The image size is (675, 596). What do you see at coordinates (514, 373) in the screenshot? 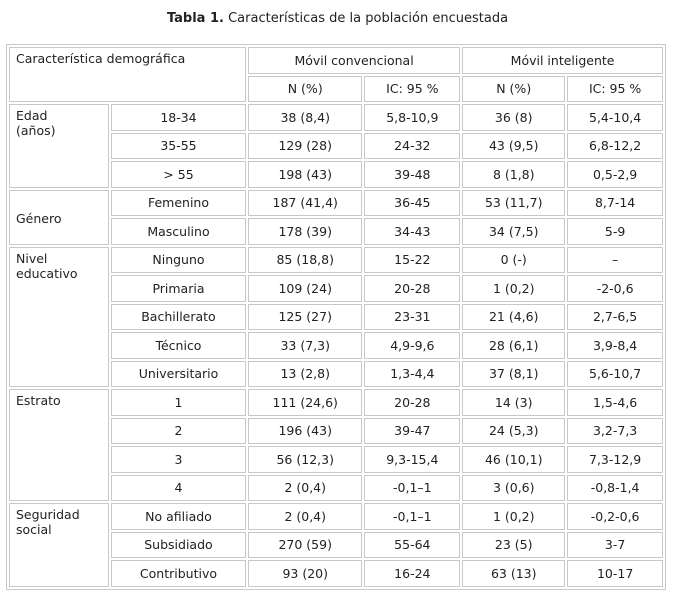
I see `cell: 37 (8,1)` at bounding box center [514, 373].